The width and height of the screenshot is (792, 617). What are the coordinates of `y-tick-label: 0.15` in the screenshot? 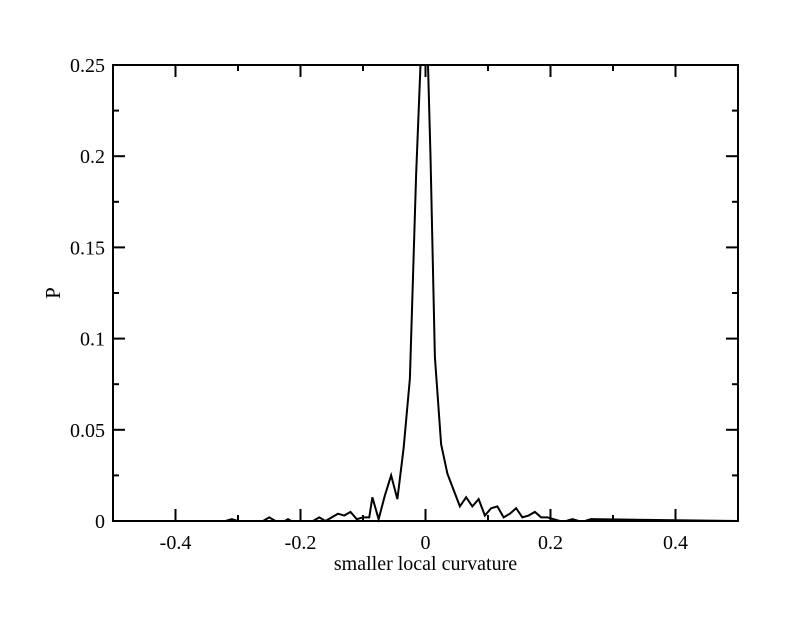 It's located at (87, 248).